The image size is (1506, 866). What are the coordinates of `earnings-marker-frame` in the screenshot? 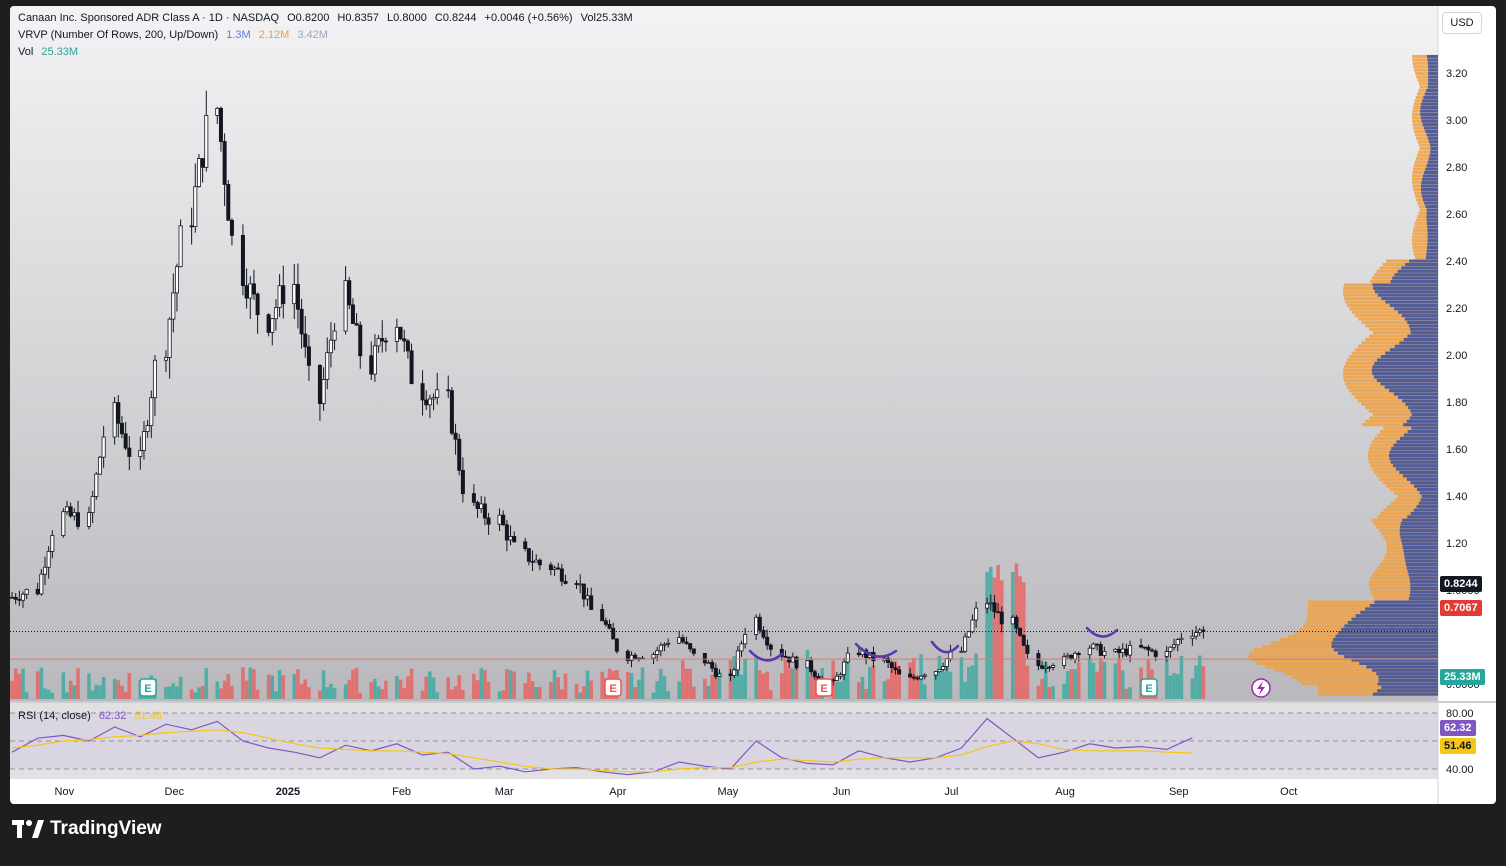 It's located at (148, 687).